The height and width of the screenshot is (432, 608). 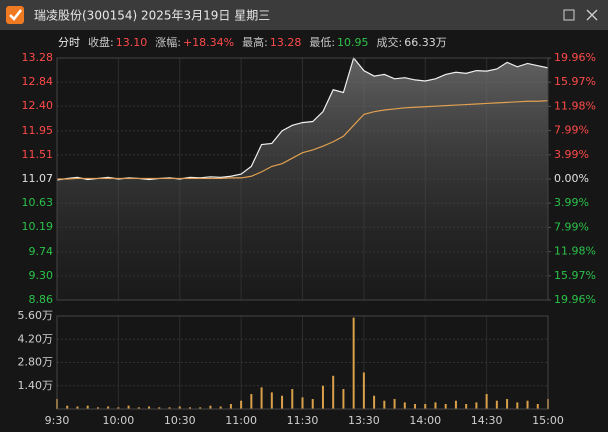 I want to click on series-line, so click(x=303, y=140).